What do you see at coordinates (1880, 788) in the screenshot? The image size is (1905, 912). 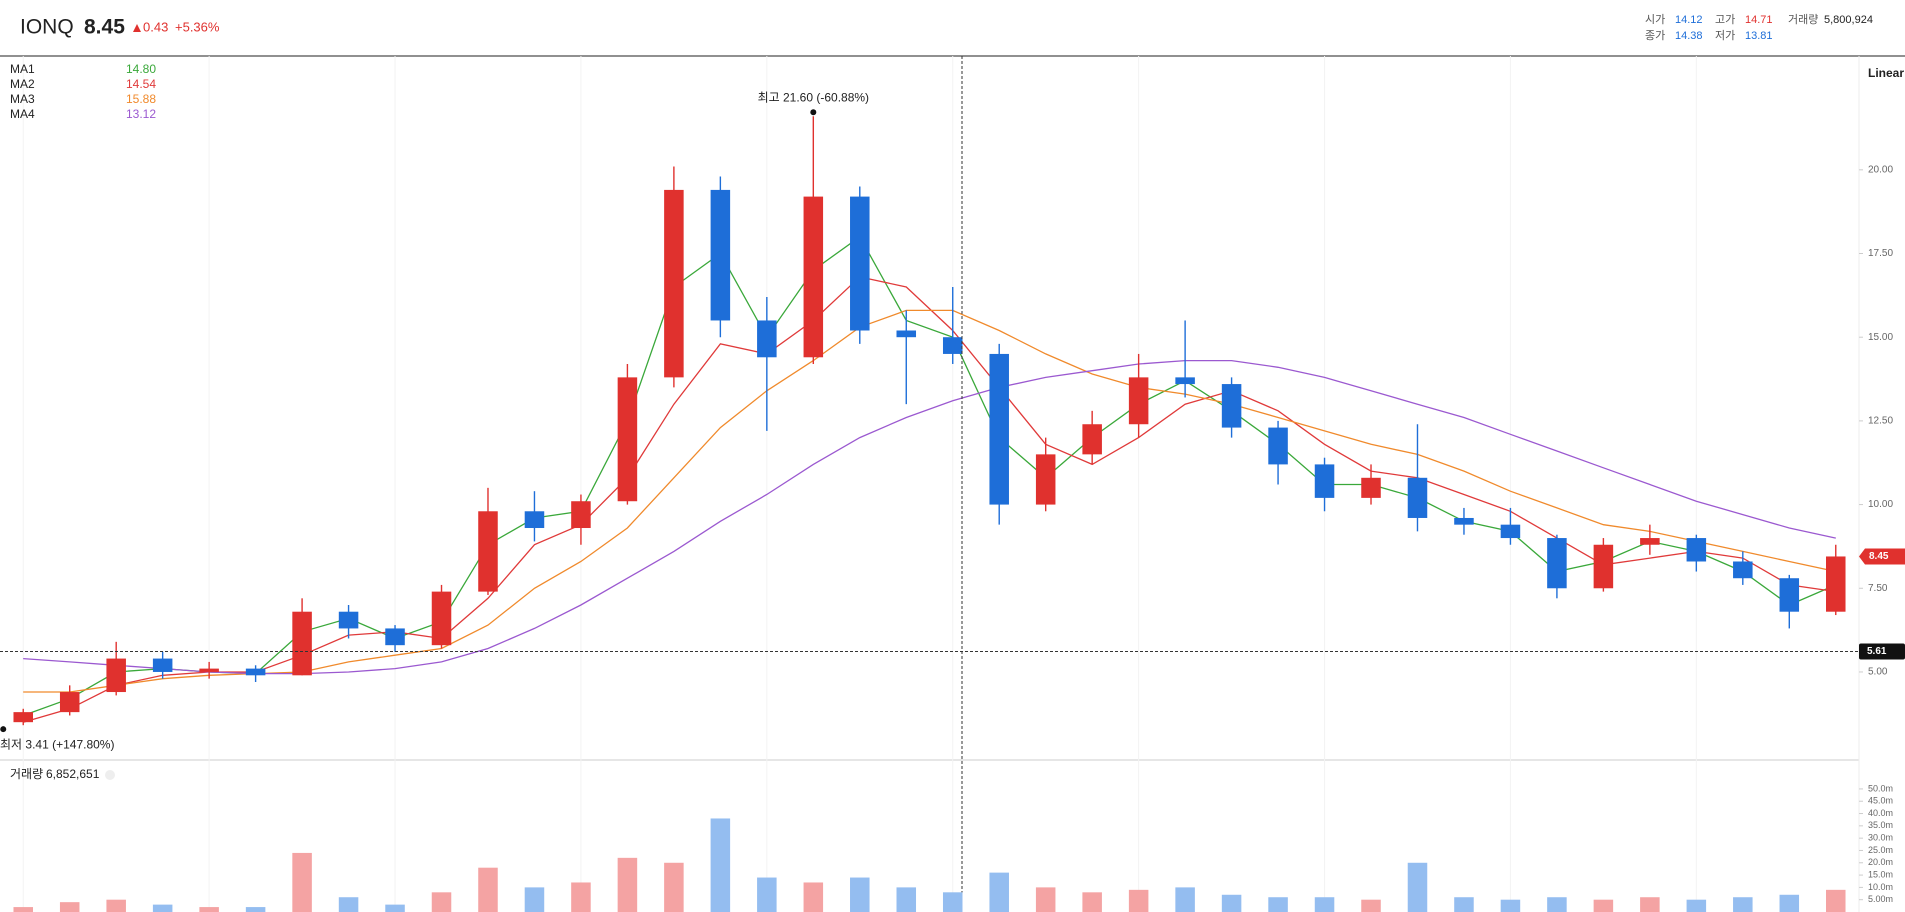 I see `volume-tick-label: 50.0m` at bounding box center [1880, 788].